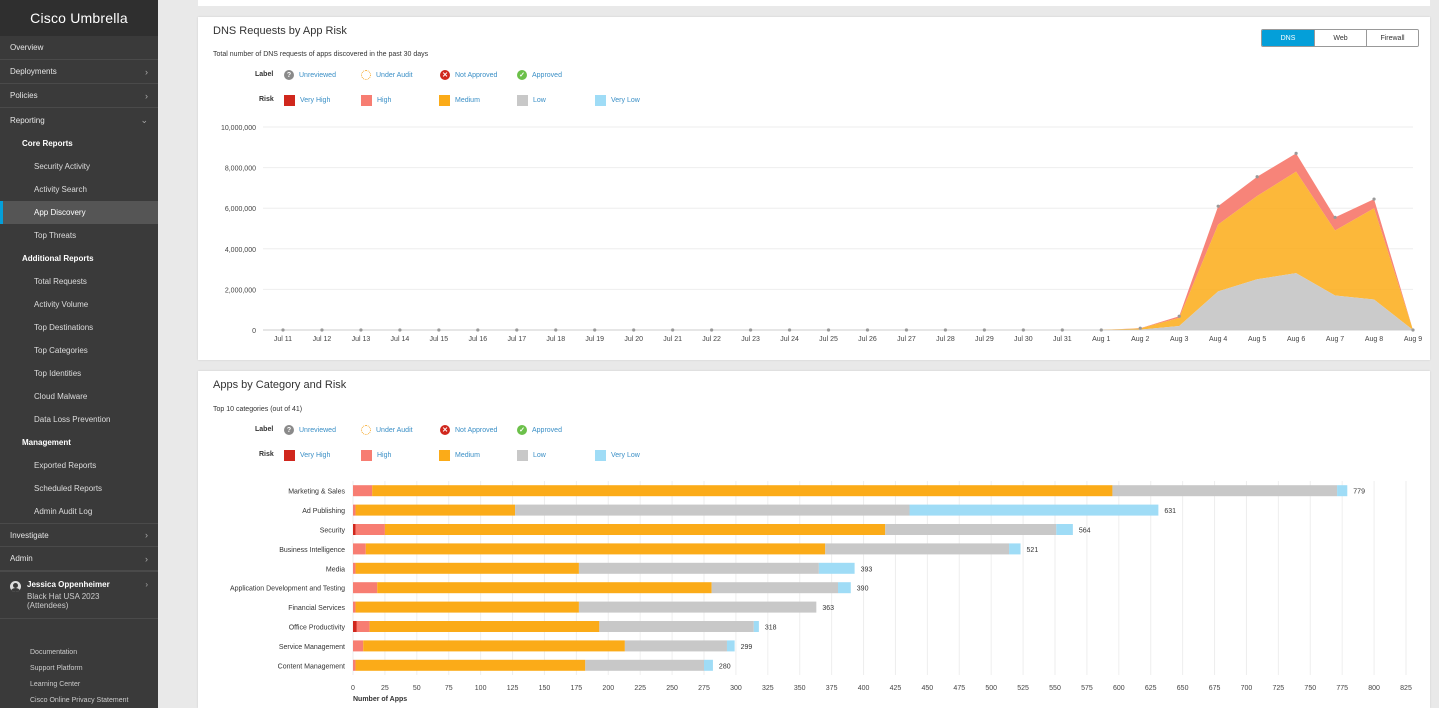  What do you see at coordinates (1374, 339) in the screenshot?
I see `x-tick-label: Aug 8` at bounding box center [1374, 339].